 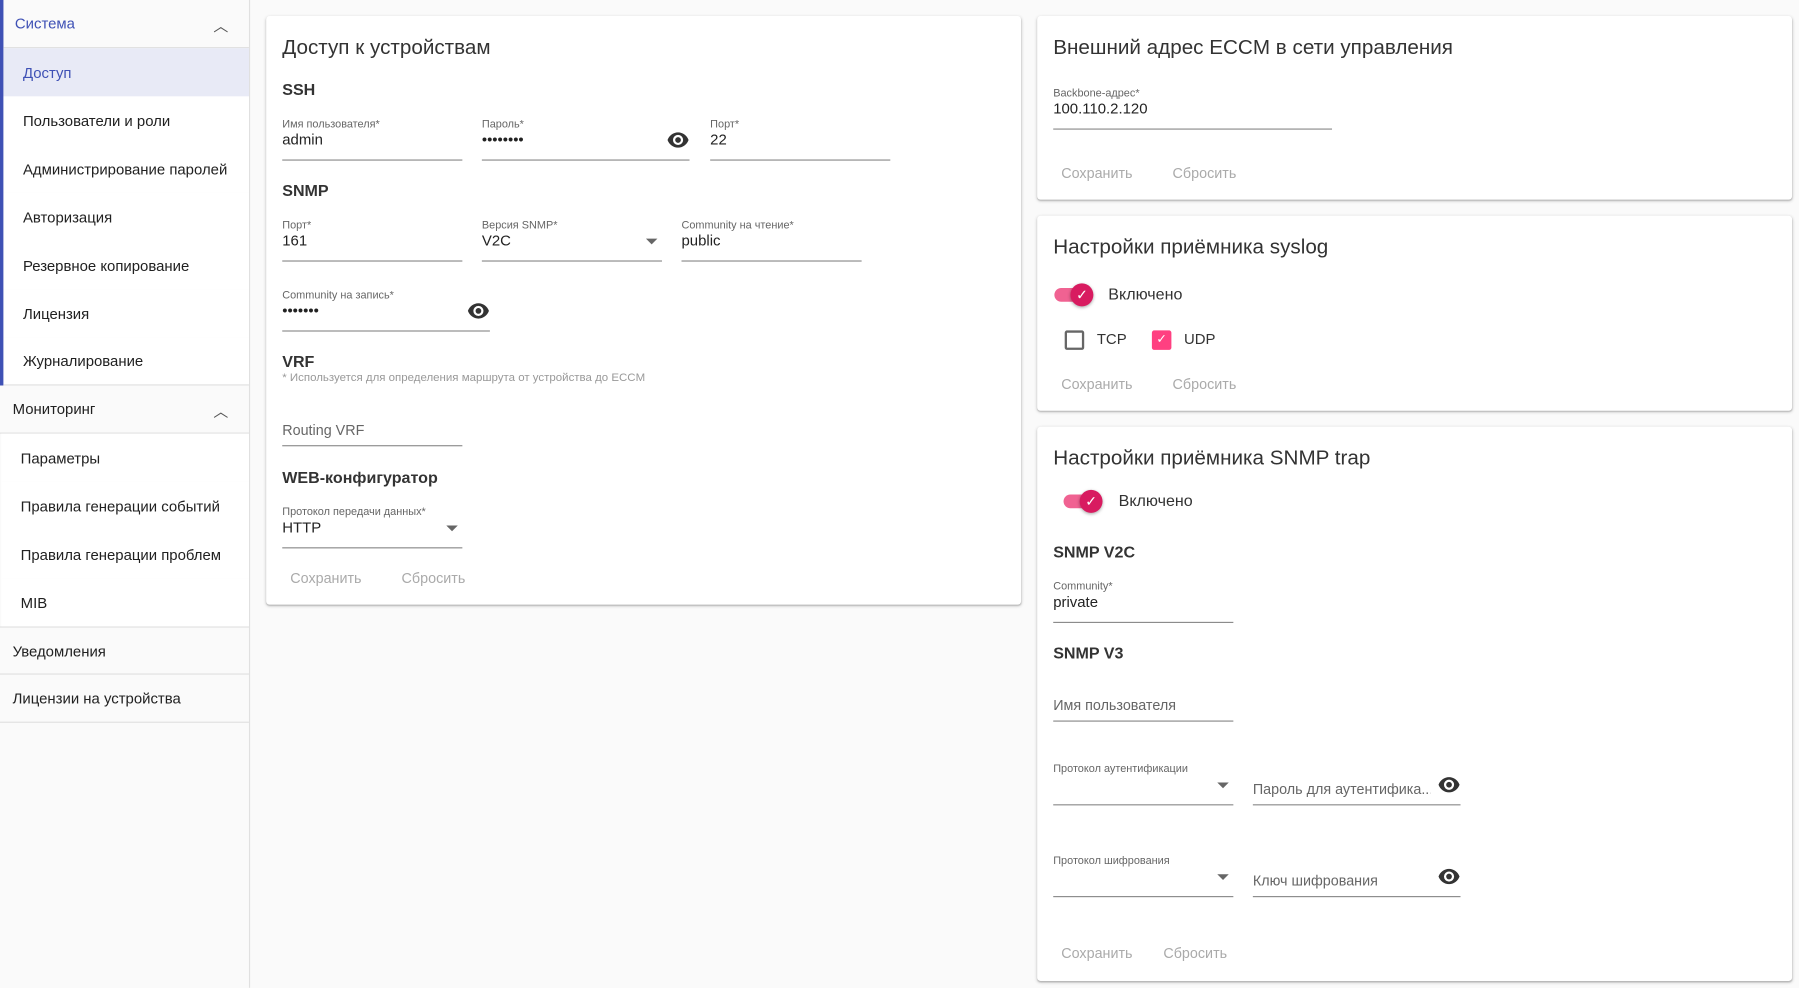 What do you see at coordinates (126, 361) in the screenshot?
I see `sidebar-item-logging: Журналирование` at bounding box center [126, 361].